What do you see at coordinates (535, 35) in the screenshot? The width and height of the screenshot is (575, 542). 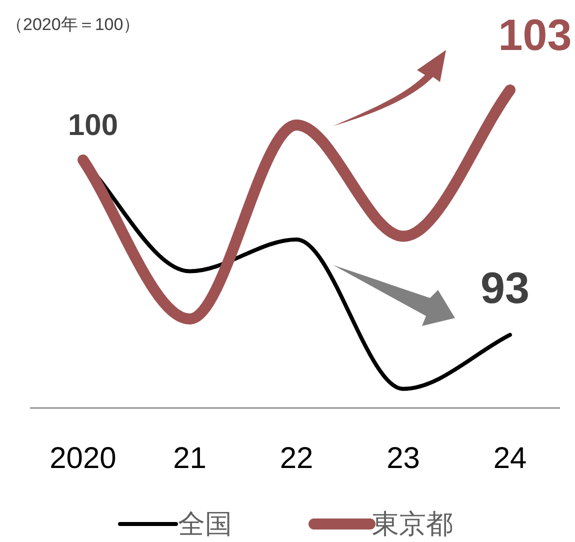 I see `annotation: 103` at bounding box center [535, 35].